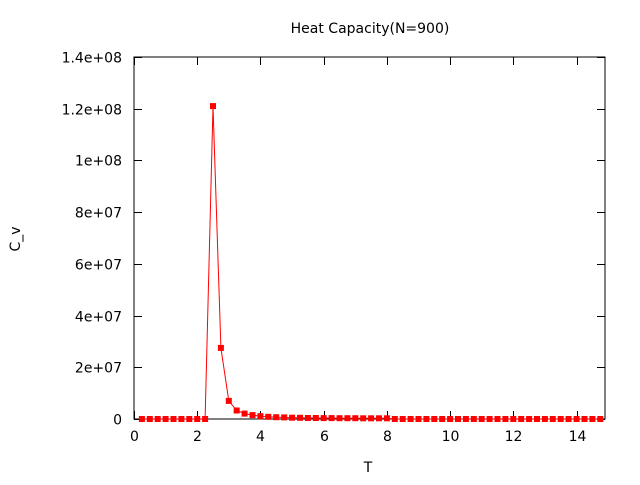 The width and height of the screenshot is (640, 485). What do you see at coordinates (16, 238) in the screenshot?
I see `y-axis-label: C_v` at bounding box center [16, 238].